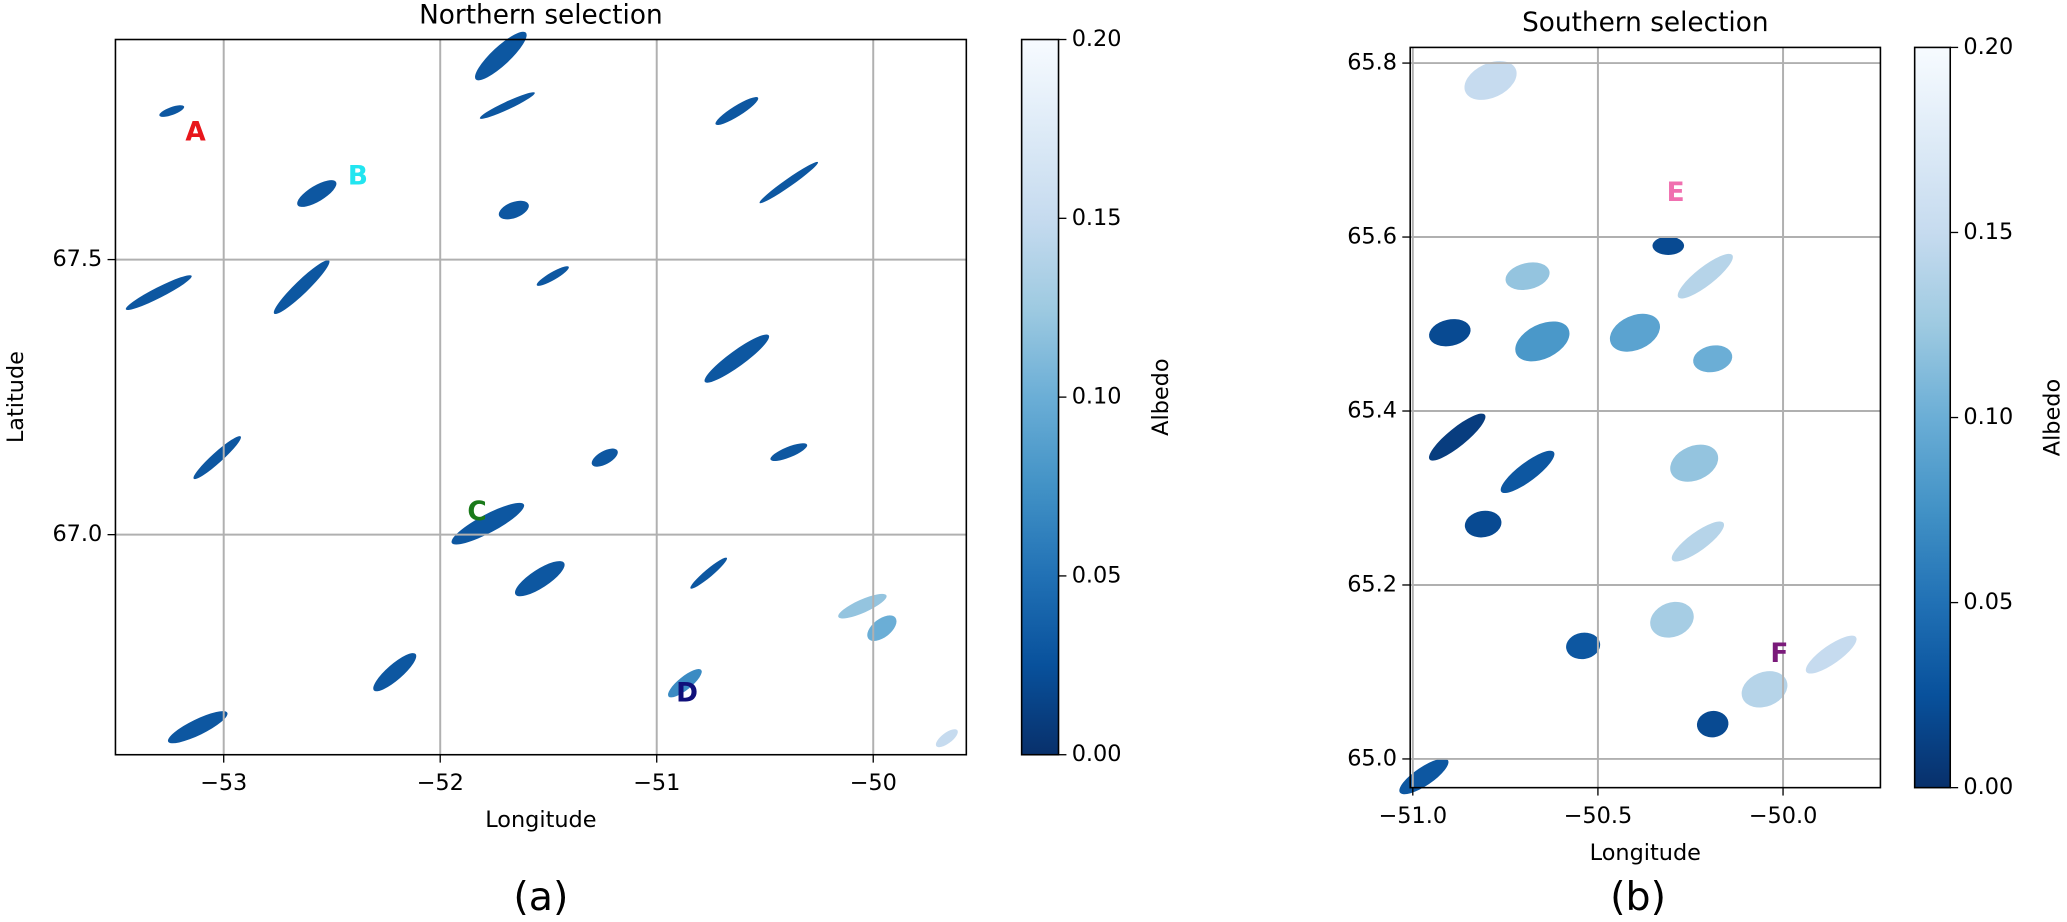  I want to click on lake-annotation: B, so click(358, 177).